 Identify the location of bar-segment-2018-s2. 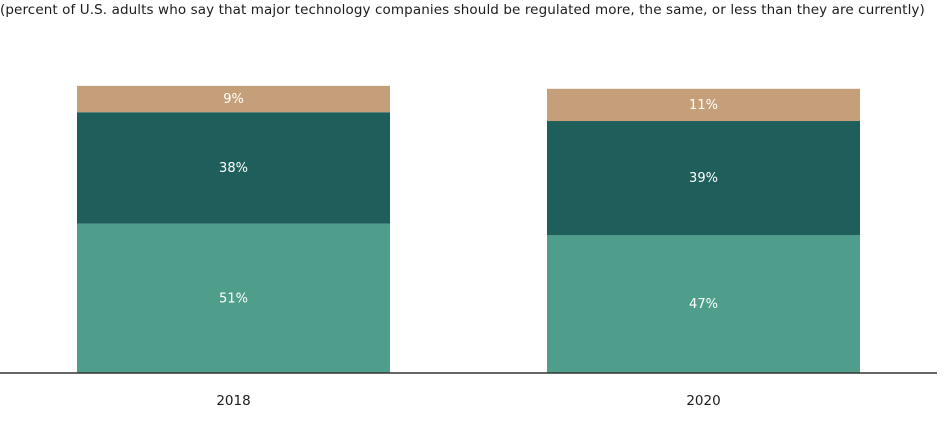
(233, 168).